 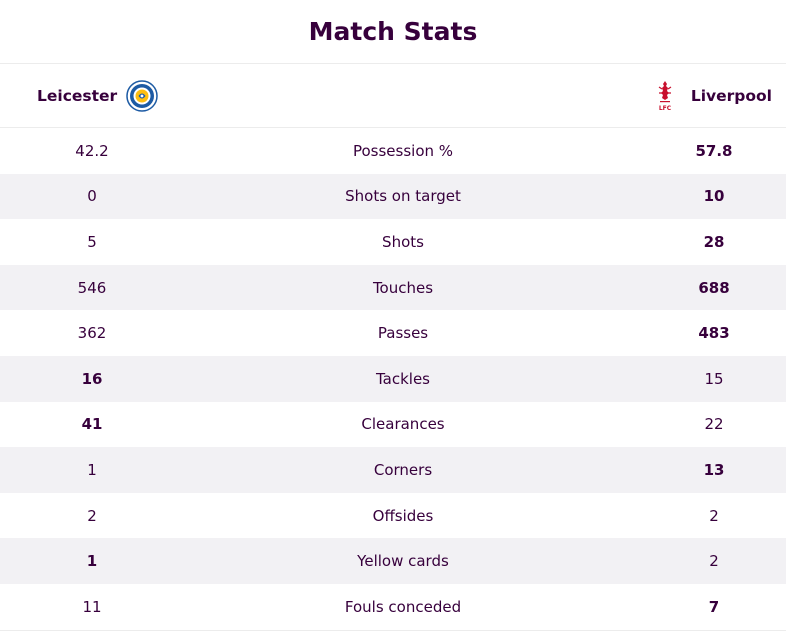 I want to click on stat-row: 362 Passes 483, so click(x=393, y=333).